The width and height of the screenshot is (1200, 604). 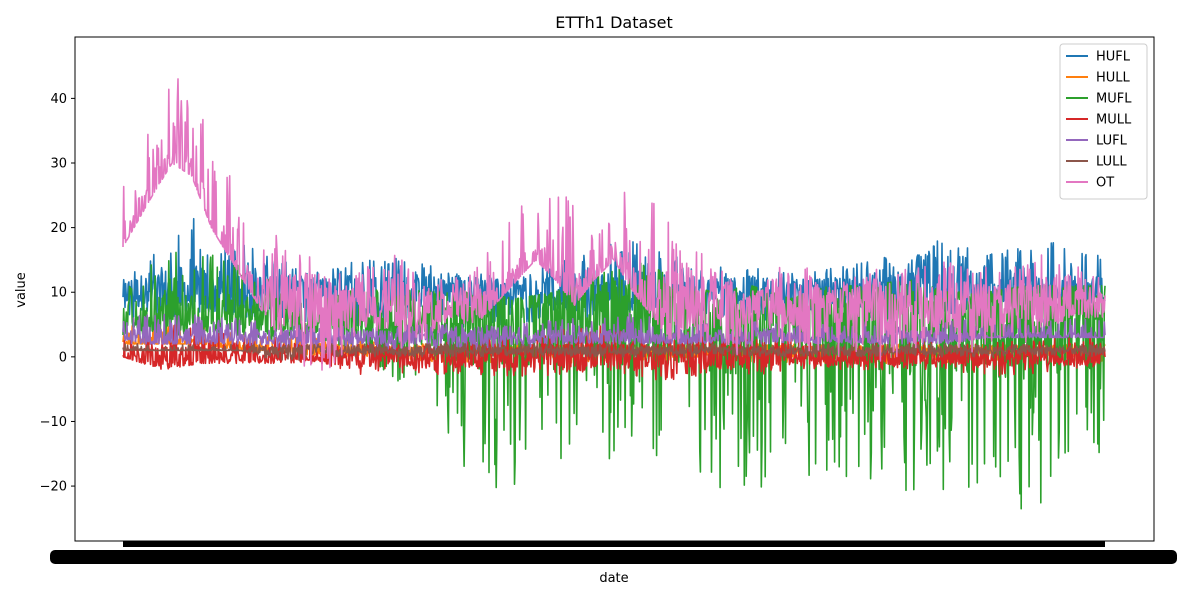 What do you see at coordinates (1113, 57) in the screenshot?
I see `legend-label: HUFL` at bounding box center [1113, 57].